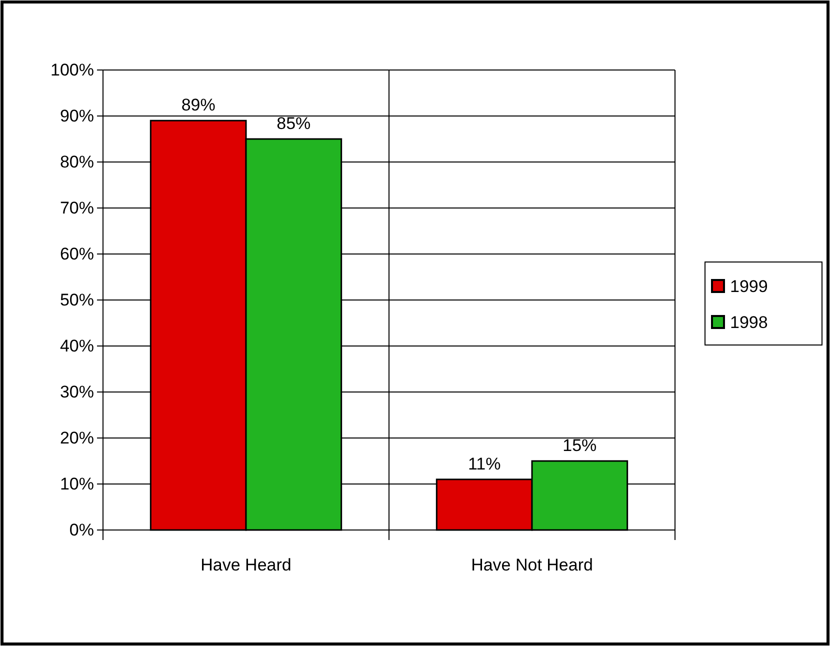  What do you see at coordinates (77, 438) in the screenshot?
I see `y-tick-label: 20%` at bounding box center [77, 438].